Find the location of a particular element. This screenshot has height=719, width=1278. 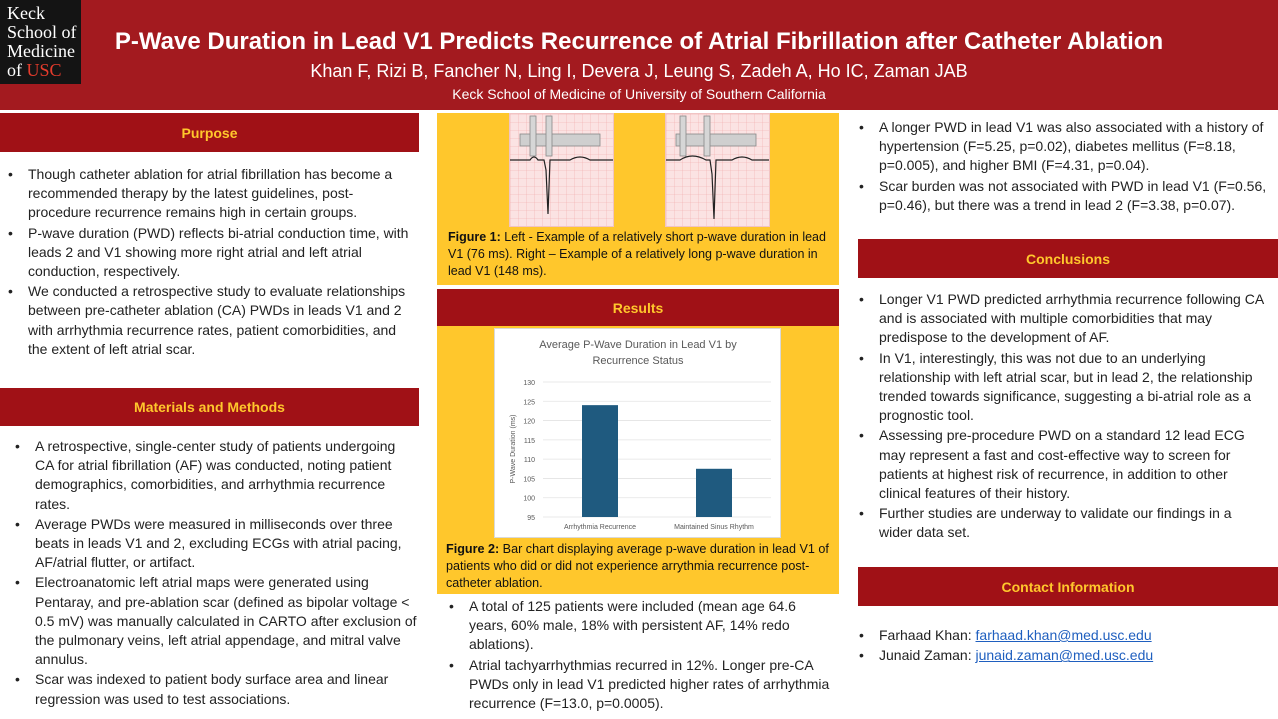

figure1-panel is located at coordinates (638, 199).